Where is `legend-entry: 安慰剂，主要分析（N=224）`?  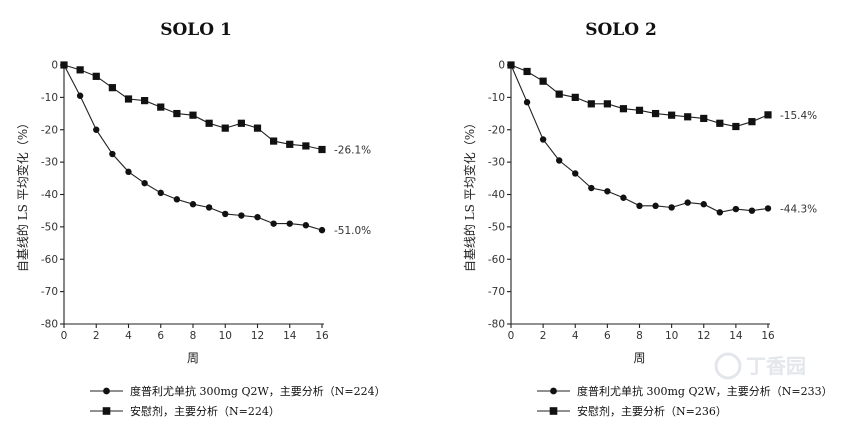
legend-entry: 安慰剂，主要分析（N=224） is located at coordinates (185, 411).